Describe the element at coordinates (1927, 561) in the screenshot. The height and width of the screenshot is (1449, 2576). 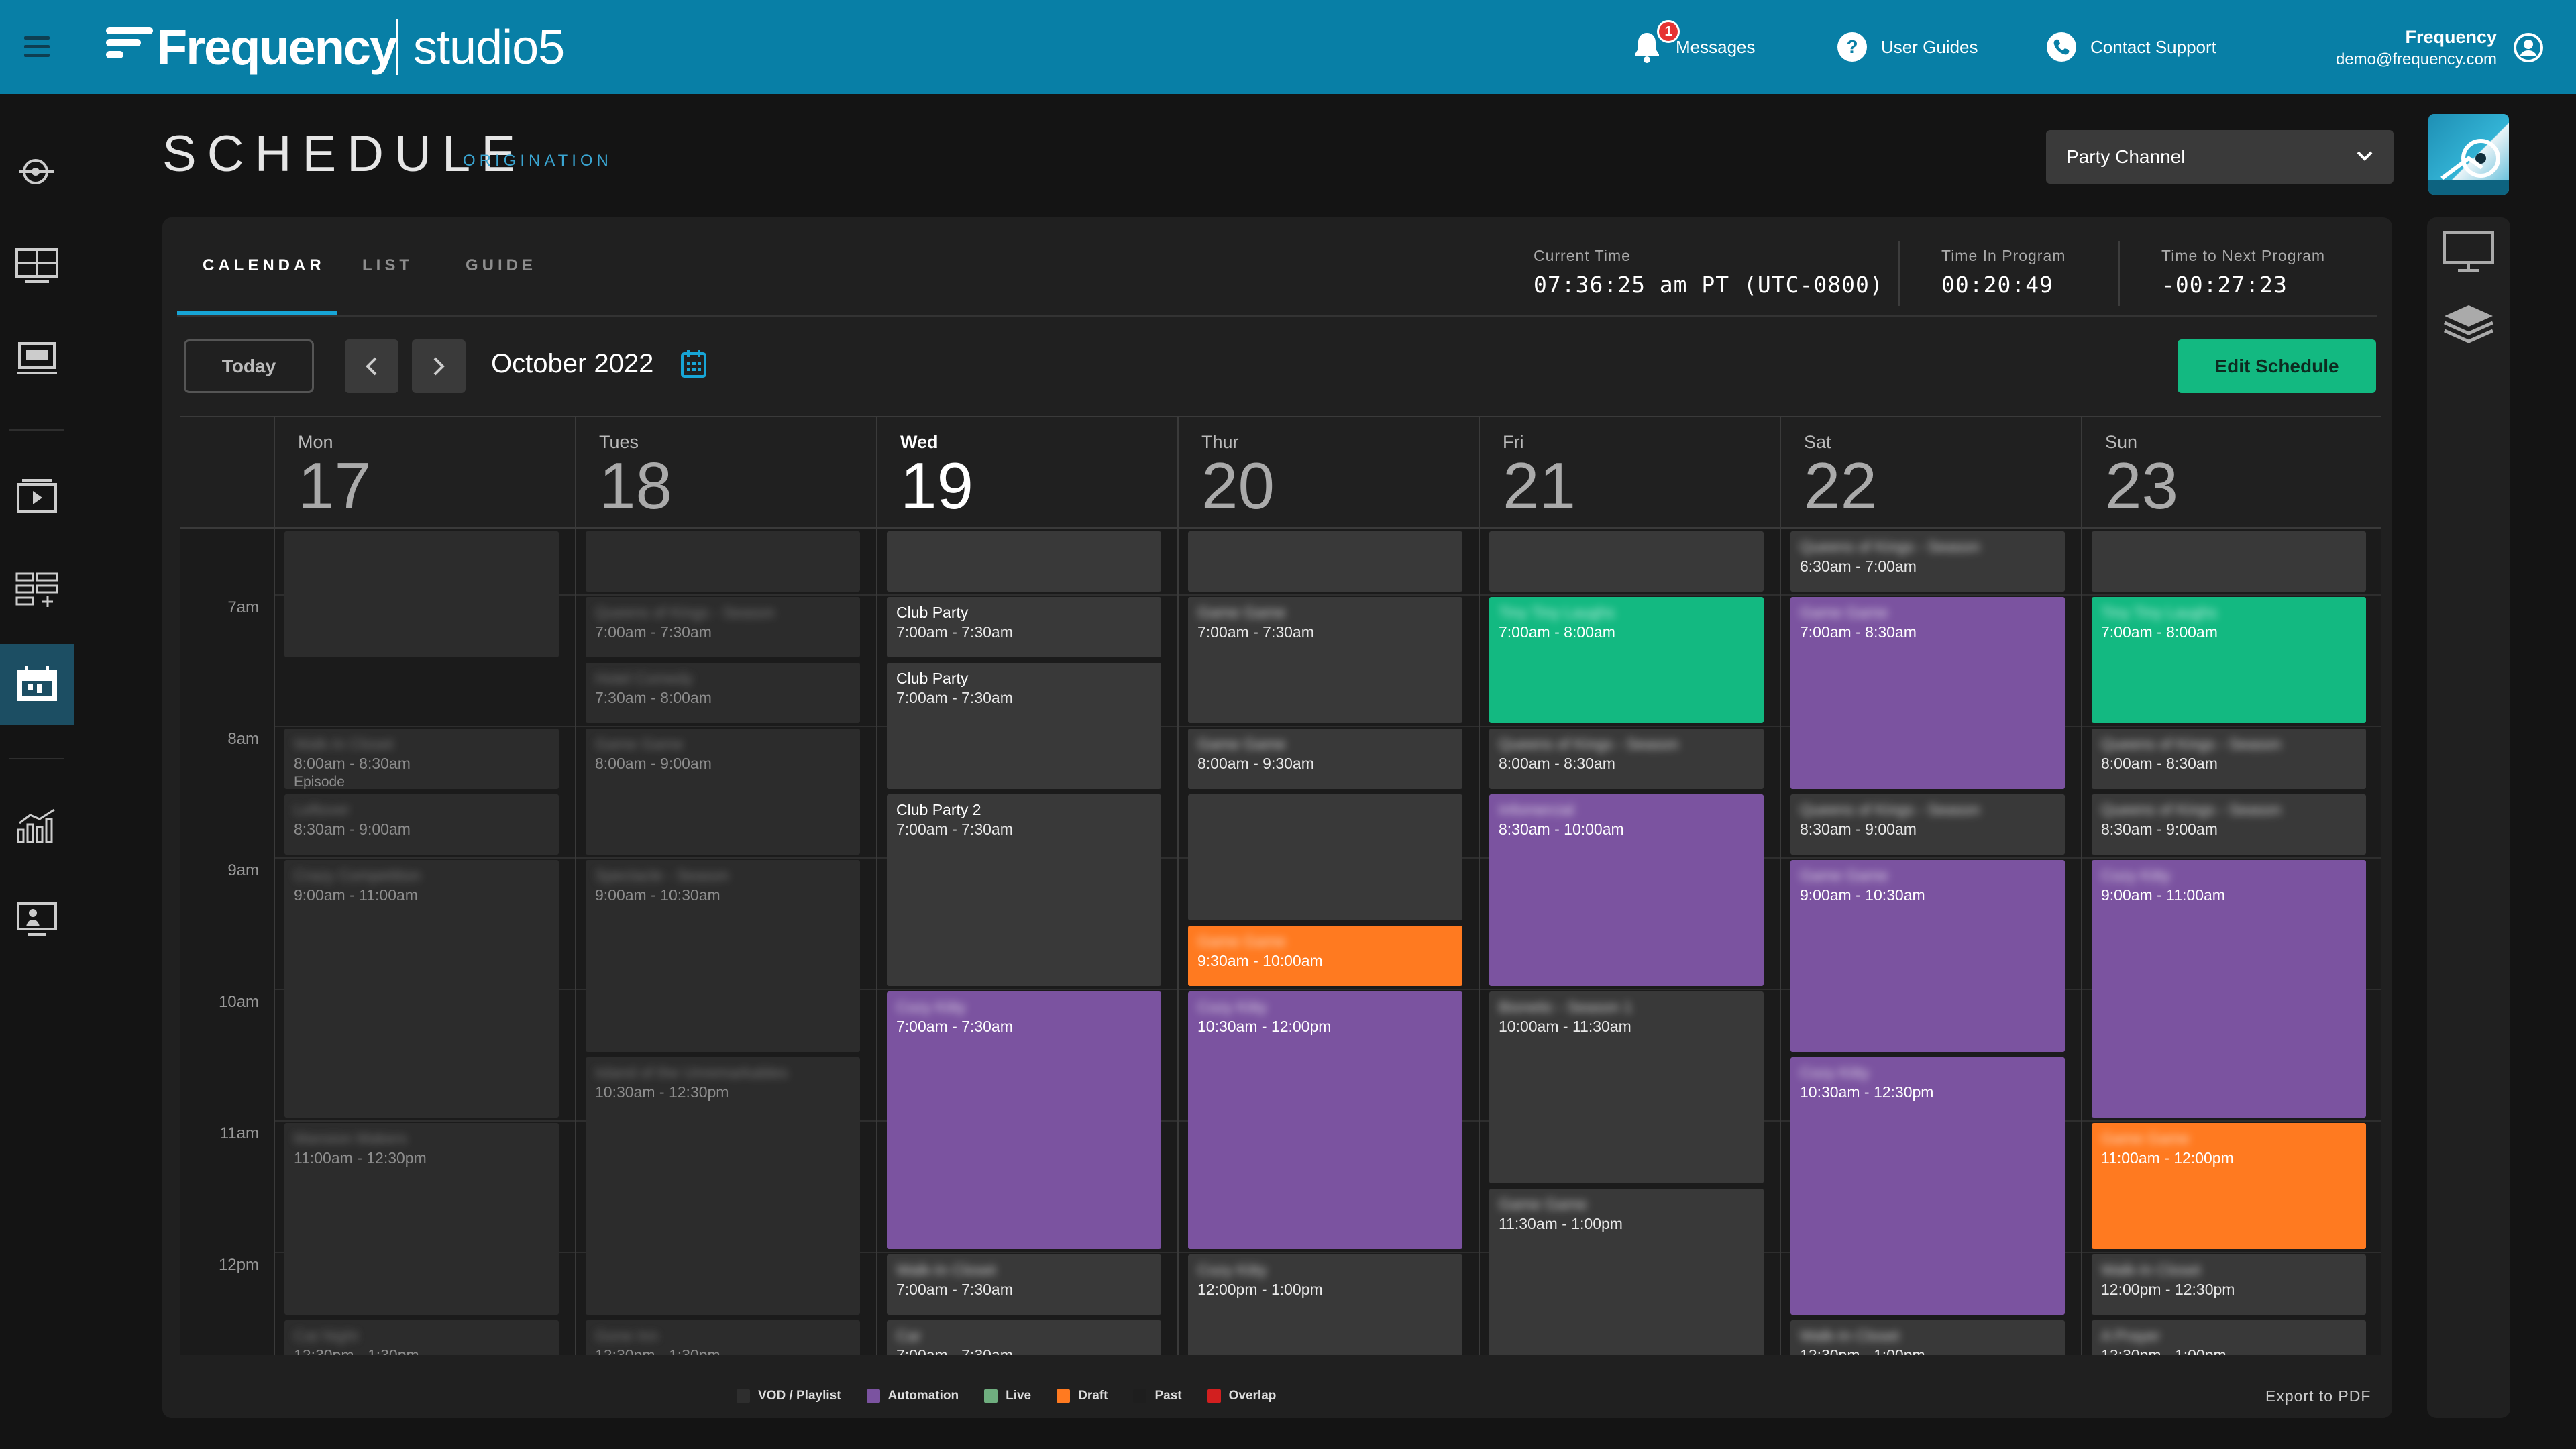
I see `schedule-event-vod: Queens of Kings - Season 6:30am - 7:00am` at that location.